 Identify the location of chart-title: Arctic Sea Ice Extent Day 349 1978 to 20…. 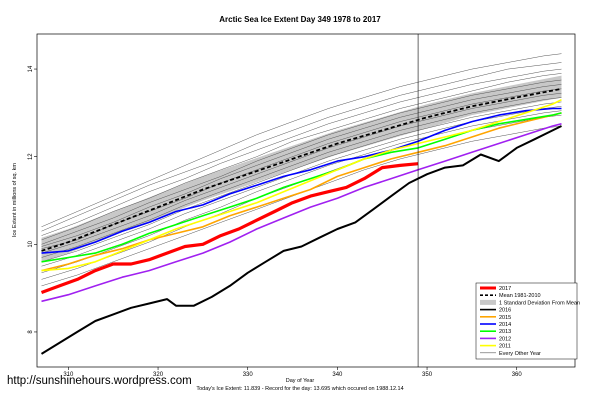
(300, 19).